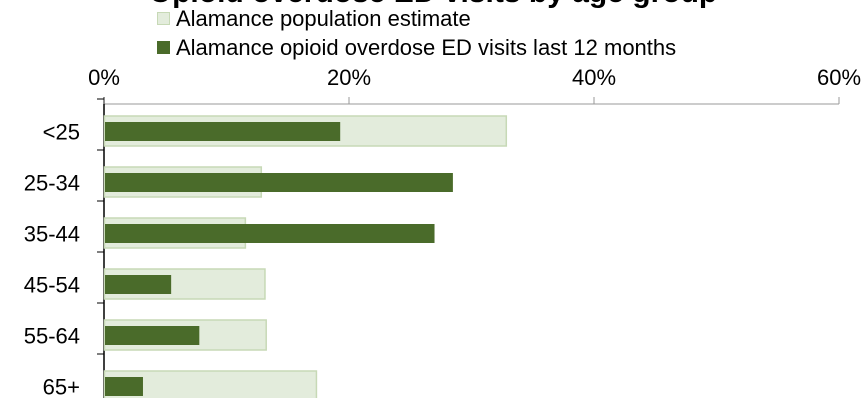  What do you see at coordinates (61, 386) in the screenshot?
I see `y-category-label: 65+` at bounding box center [61, 386].